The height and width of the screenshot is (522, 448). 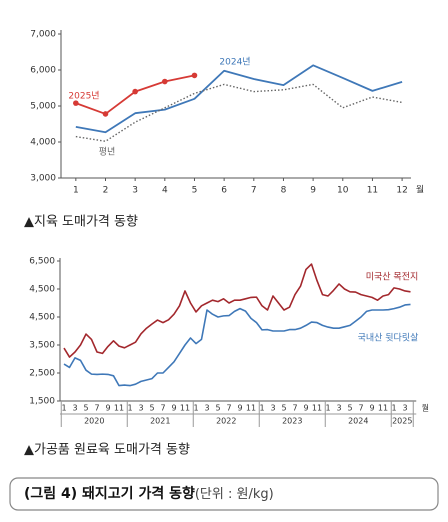 What do you see at coordinates (292, 421) in the screenshot?
I see `year-label: 2023` at bounding box center [292, 421].